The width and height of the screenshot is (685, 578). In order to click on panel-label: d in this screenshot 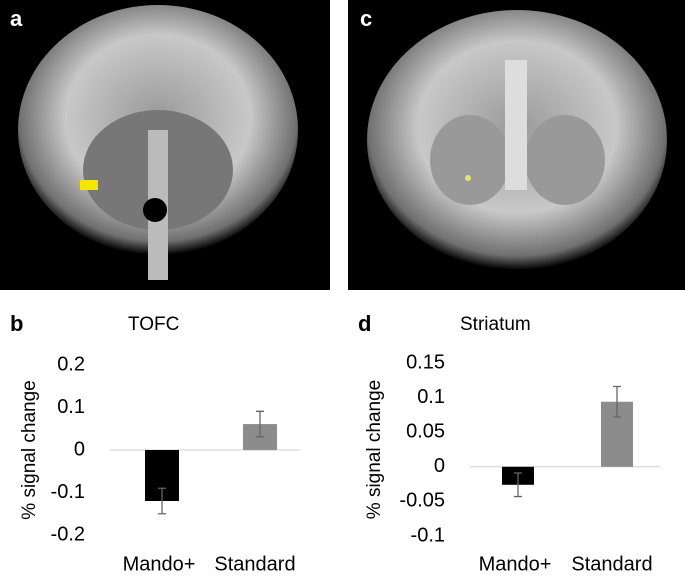, I will do `click(364, 323)`.